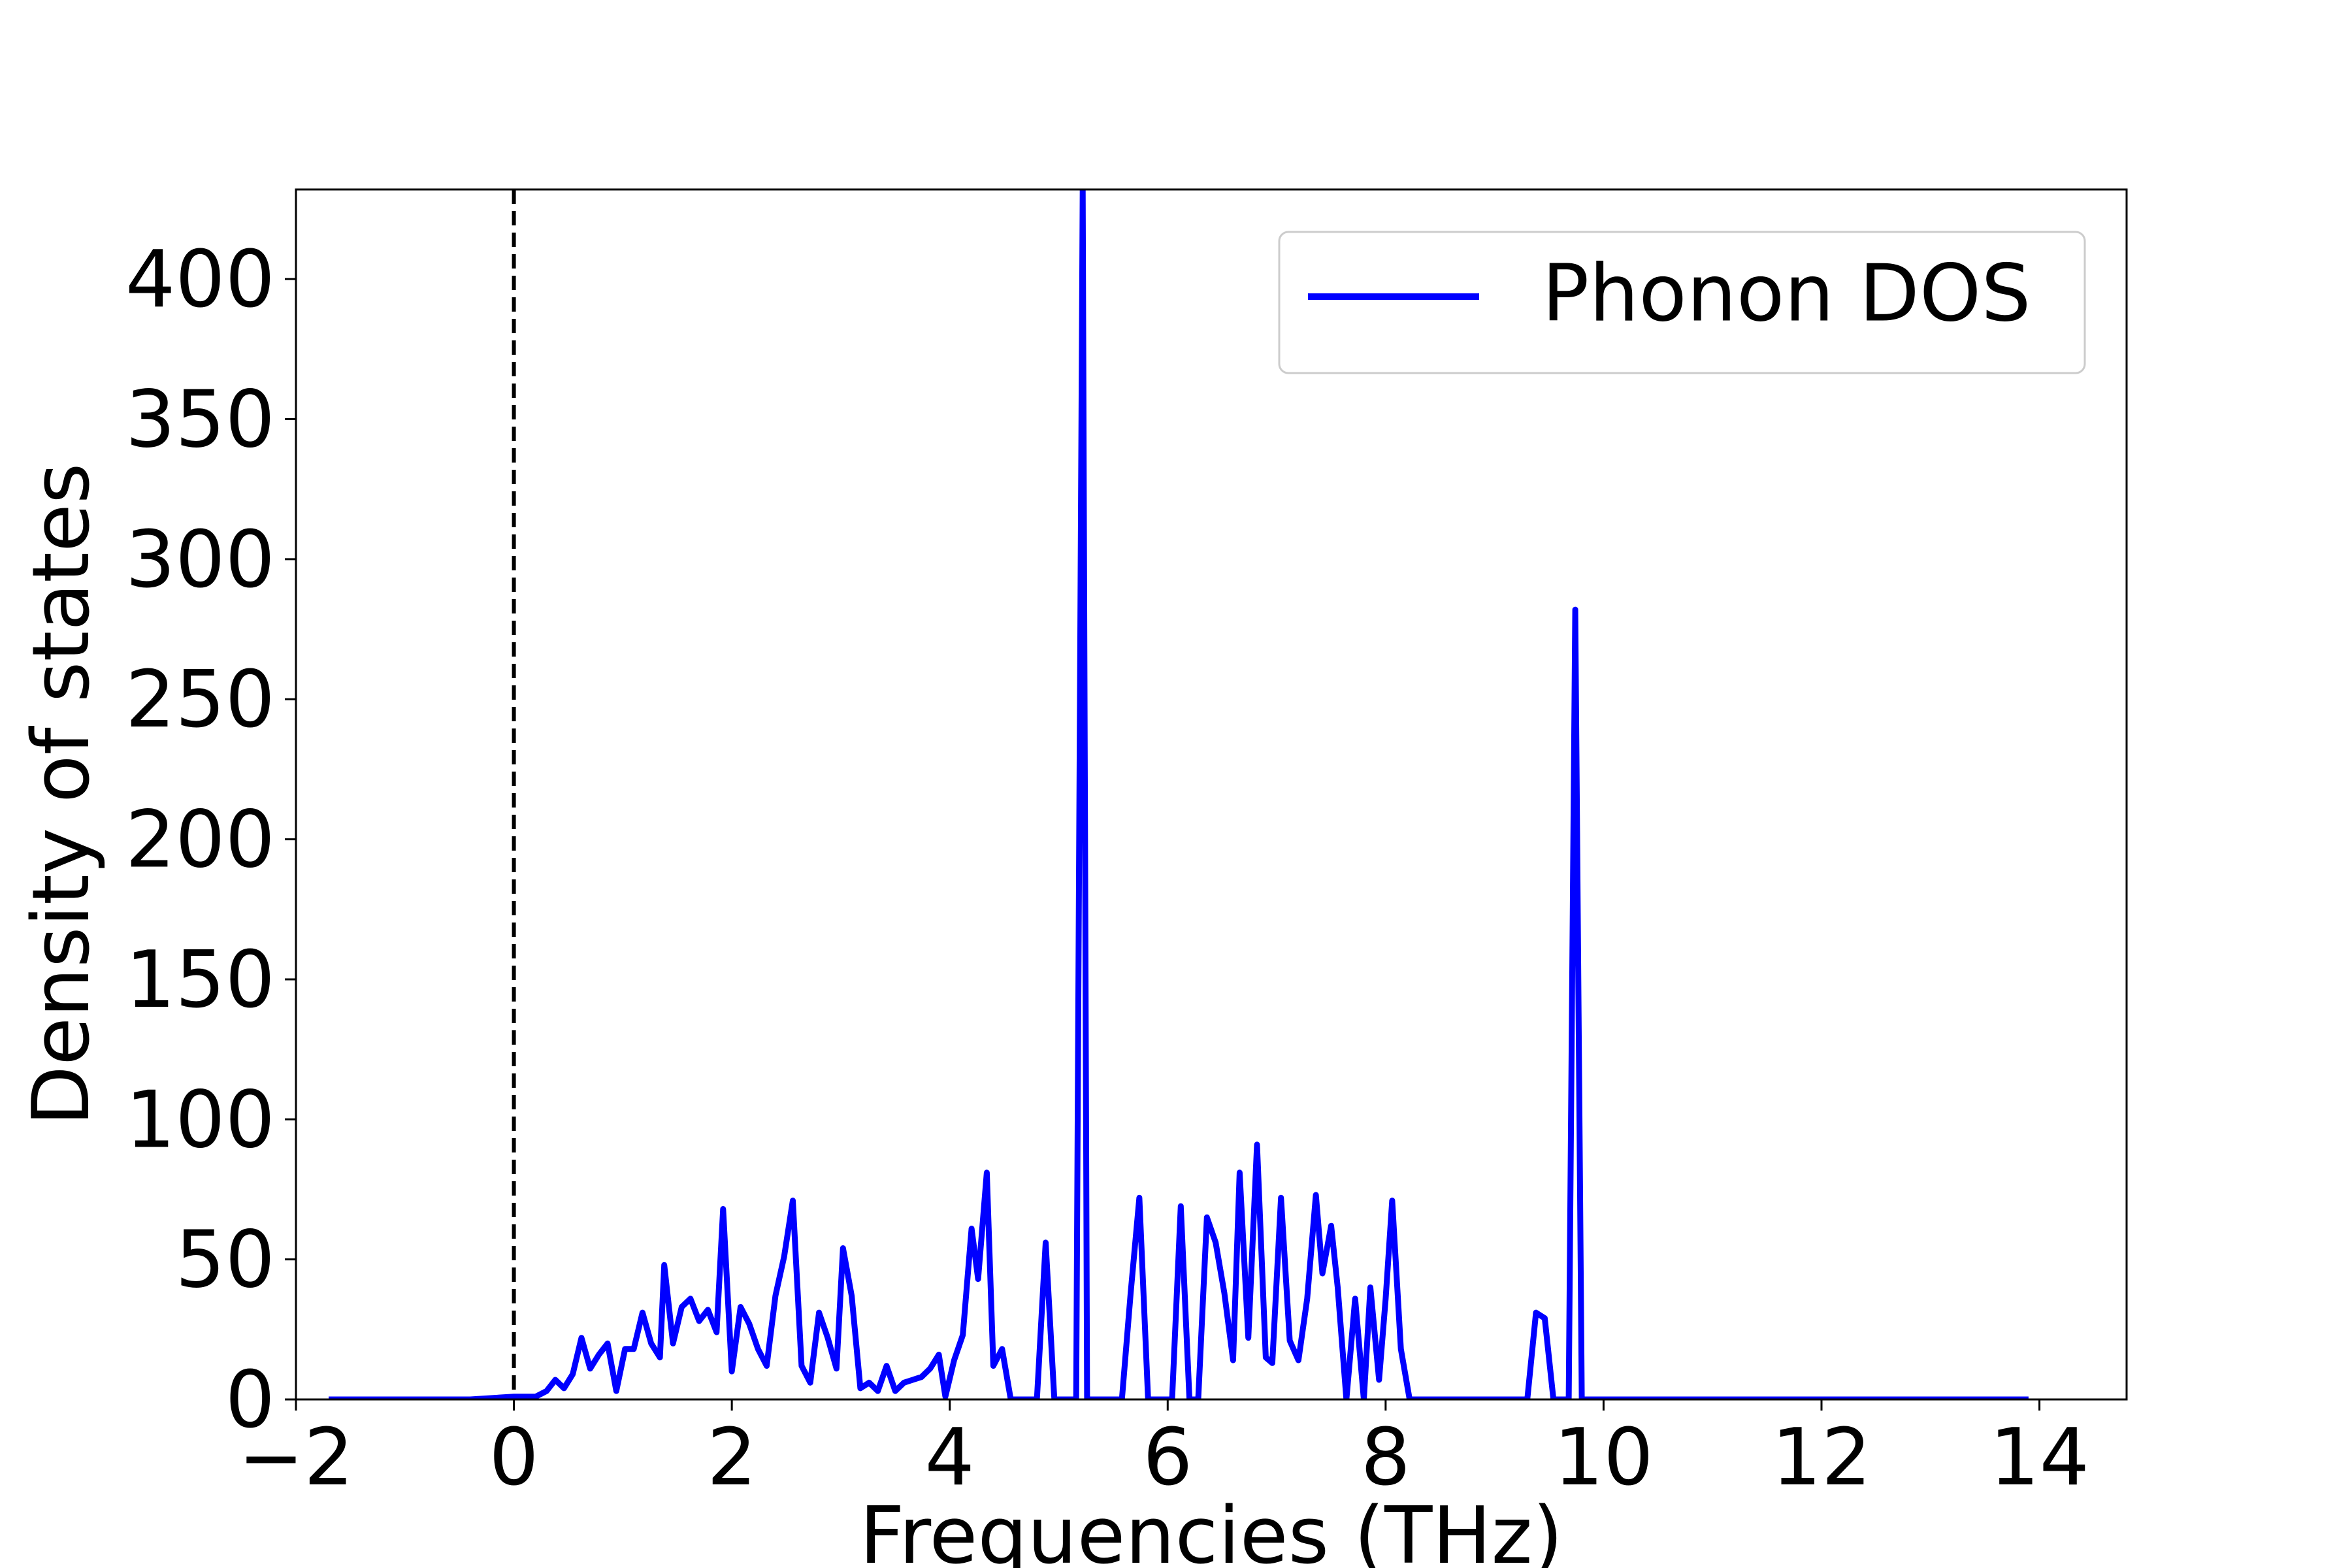 This screenshot has height=1568, width=2352. What do you see at coordinates (225, 1260) in the screenshot?
I see `y-tick-label: 50` at bounding box center [225, 1260].